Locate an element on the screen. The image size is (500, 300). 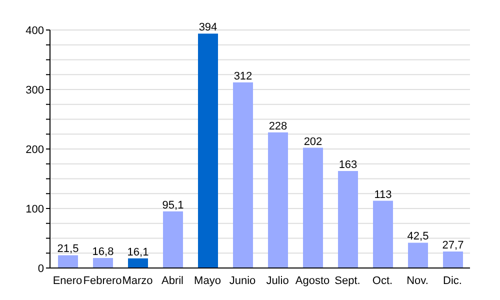
x-tick-label: Marzo is located at coordinates (137, 280).